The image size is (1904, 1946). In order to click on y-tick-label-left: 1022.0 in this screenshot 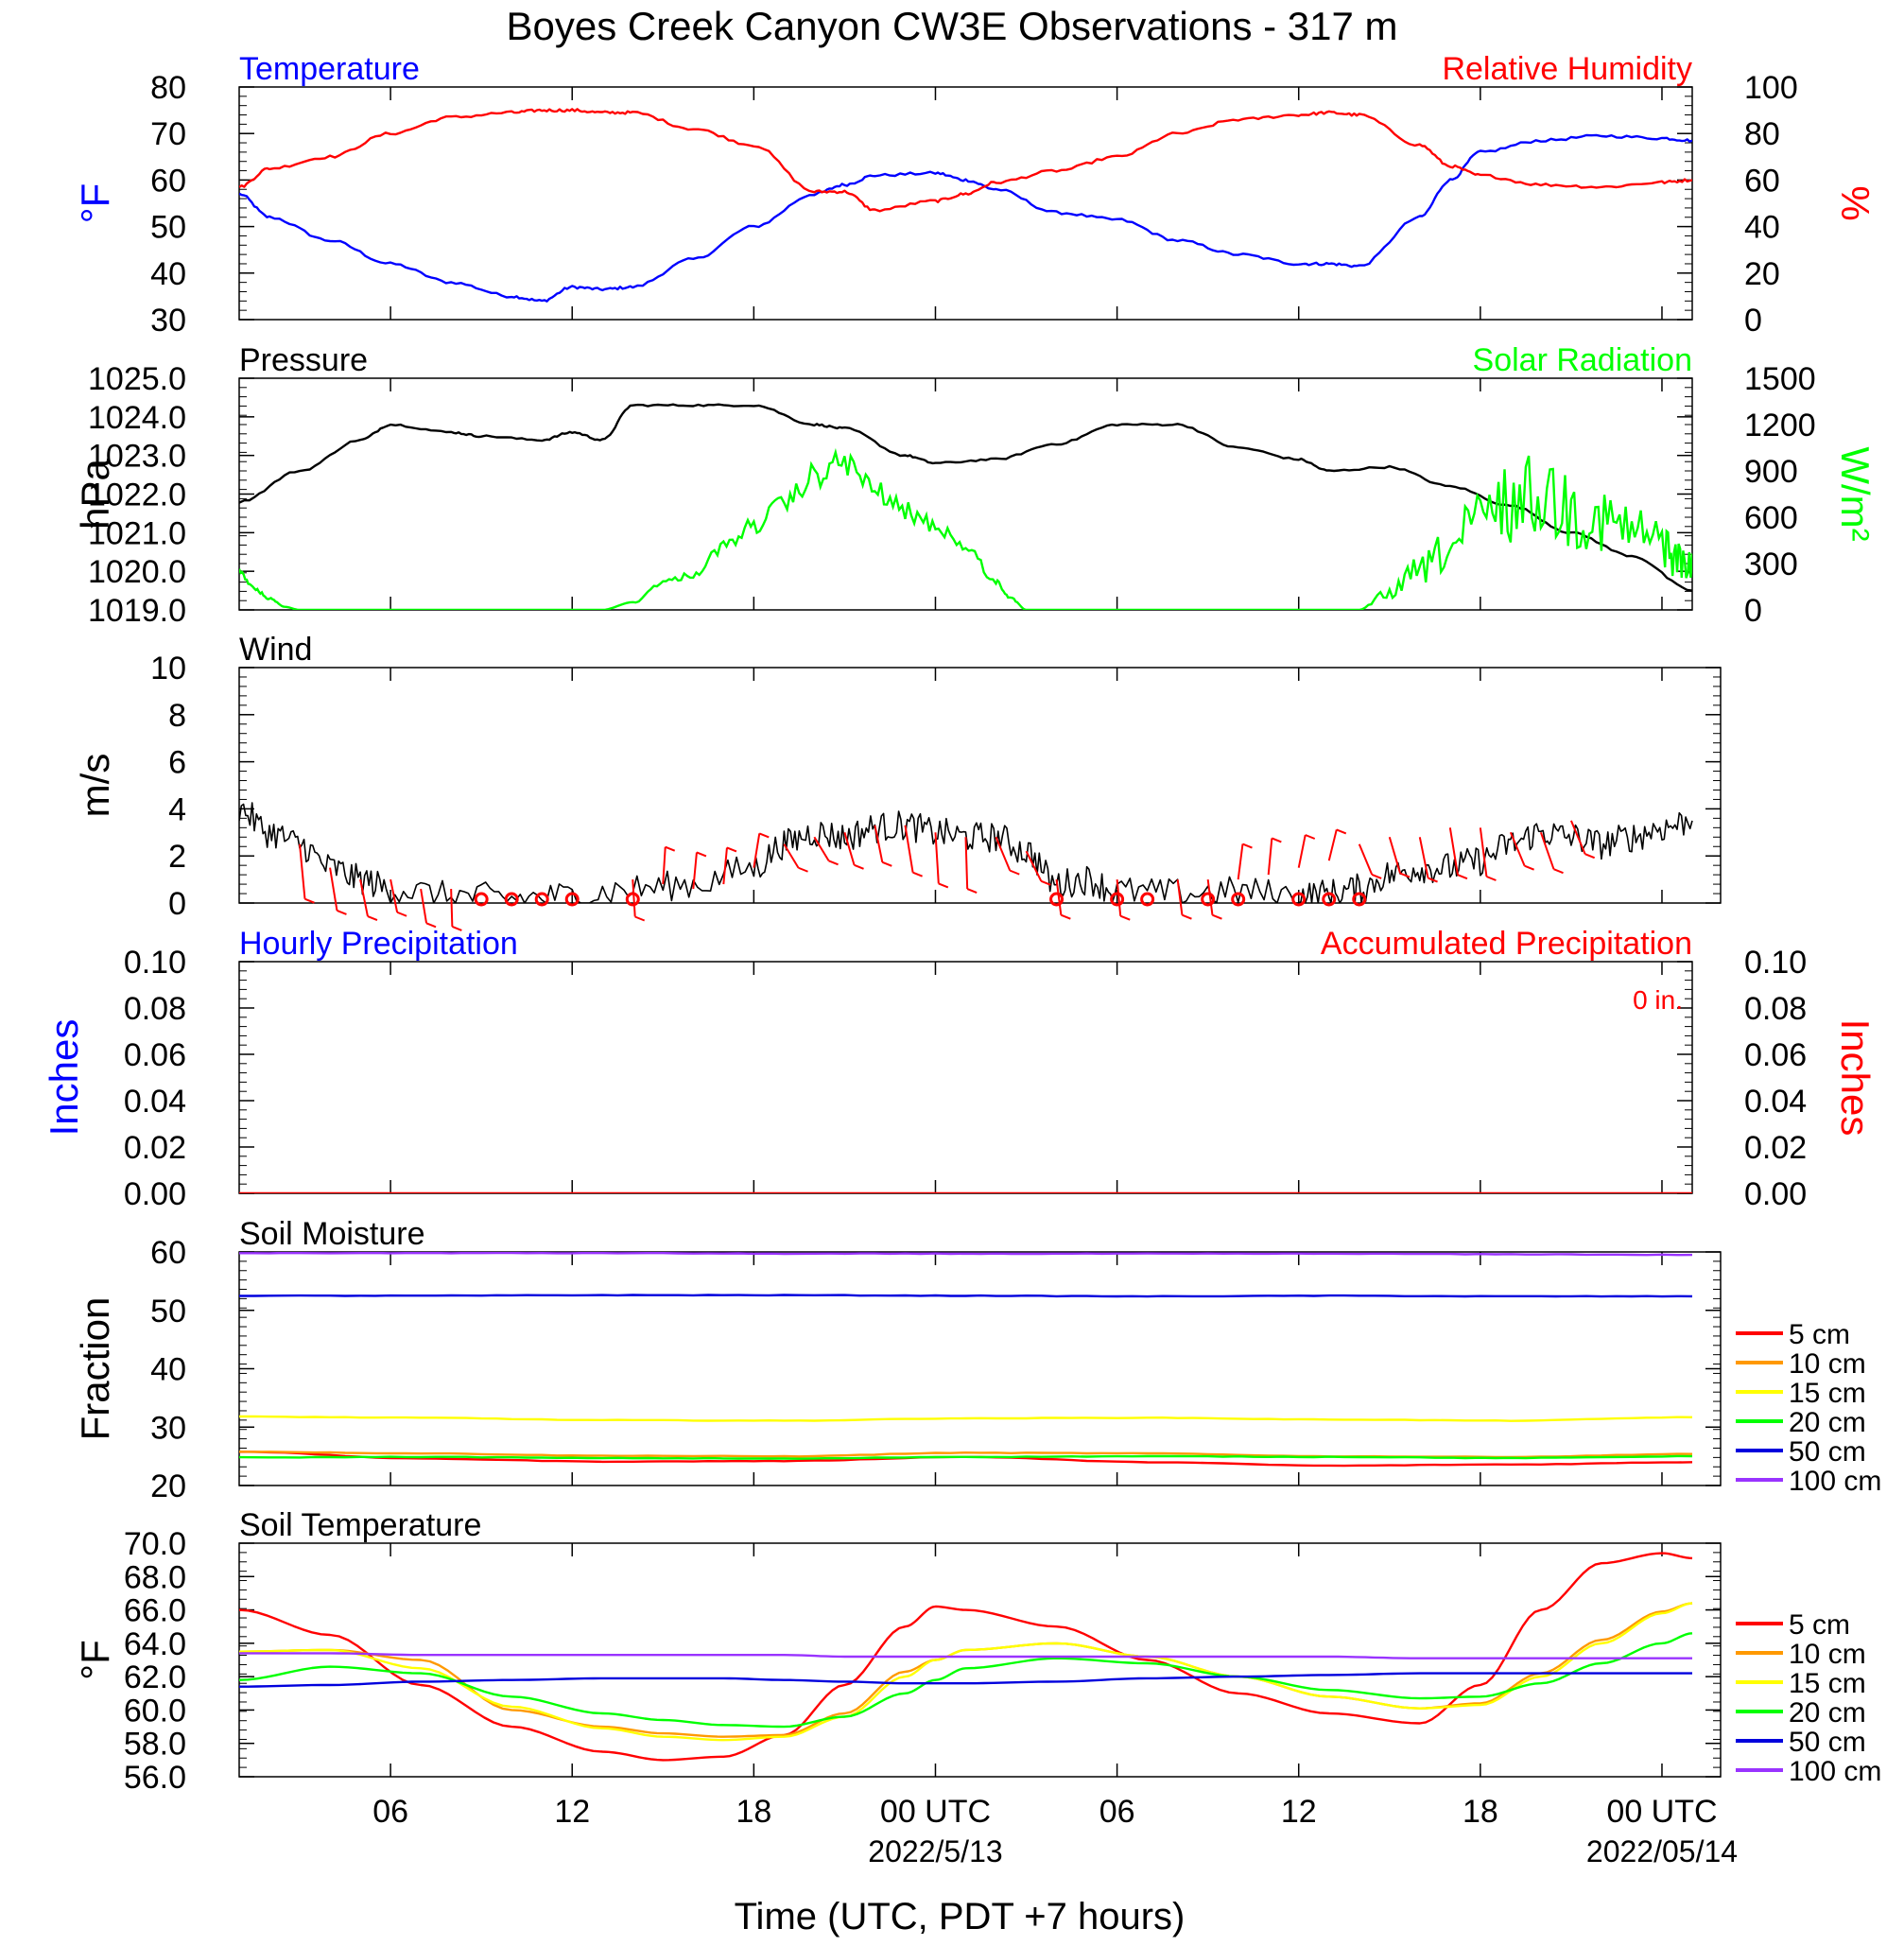, I will do `click(137, 496)`.